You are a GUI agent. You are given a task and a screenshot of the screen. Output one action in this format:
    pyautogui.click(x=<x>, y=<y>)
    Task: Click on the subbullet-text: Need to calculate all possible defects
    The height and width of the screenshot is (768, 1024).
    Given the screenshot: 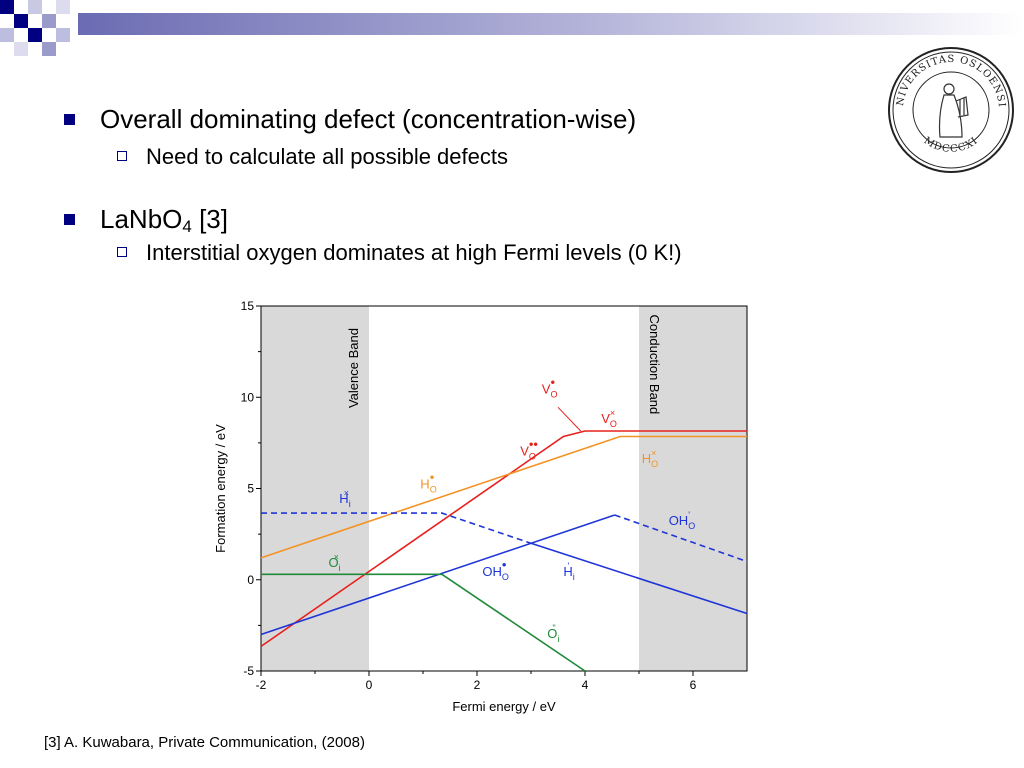 What is the action you would take?
    pyautogui.click(x=327, y=156)
    